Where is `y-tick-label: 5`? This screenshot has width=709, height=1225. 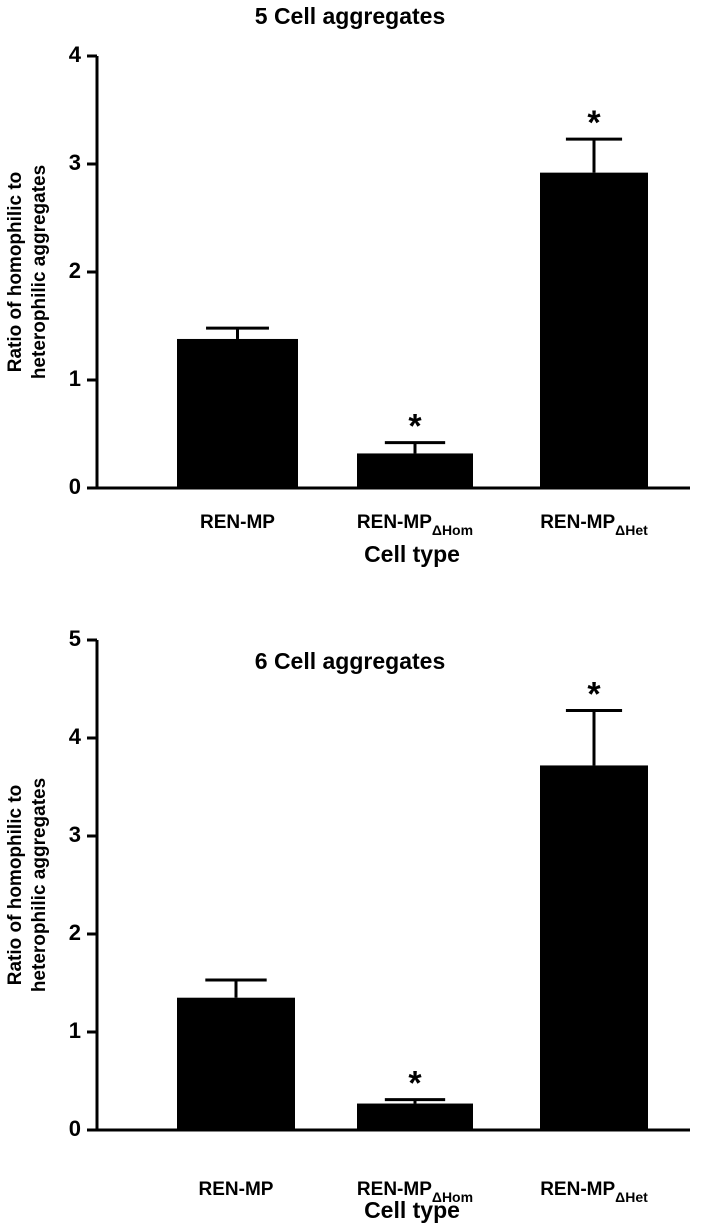 y-tick-label: 5 is located at coordinates (75, 638).